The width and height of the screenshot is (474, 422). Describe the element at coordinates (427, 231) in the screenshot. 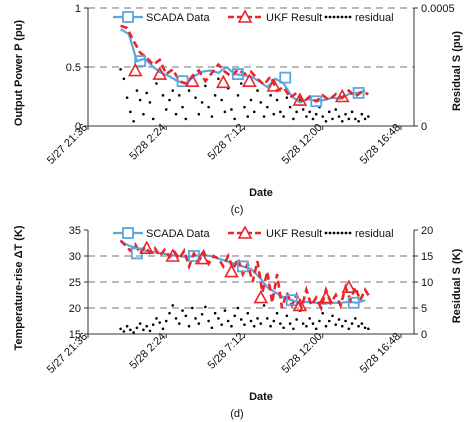

I see `y2-tick-label: 20` at that location.